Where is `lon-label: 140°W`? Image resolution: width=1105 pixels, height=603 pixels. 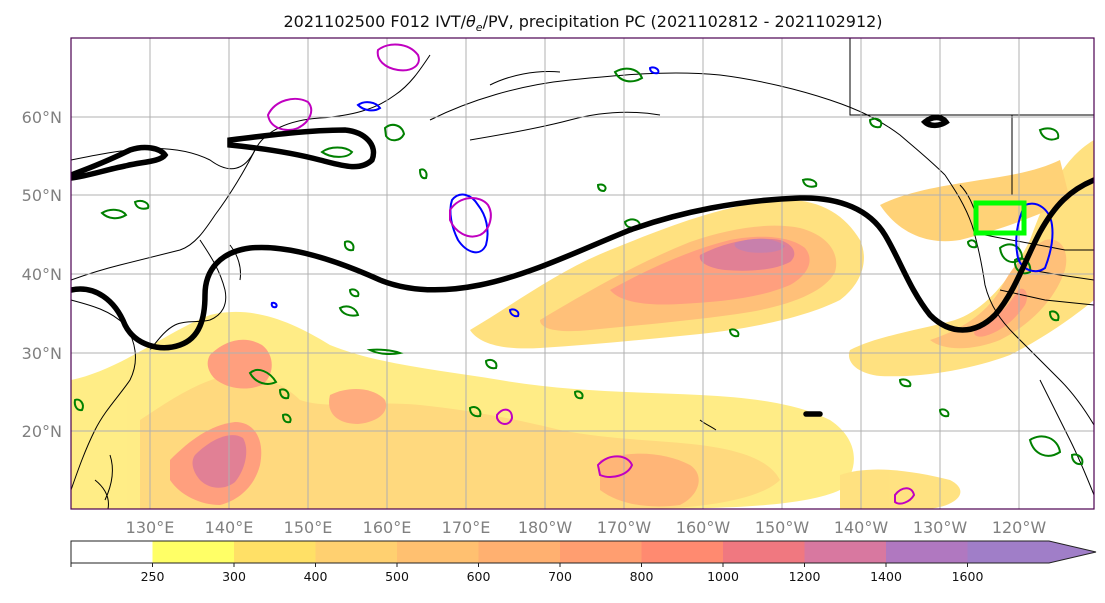
lon-label: 140°W is located at coordinates (861, 527).